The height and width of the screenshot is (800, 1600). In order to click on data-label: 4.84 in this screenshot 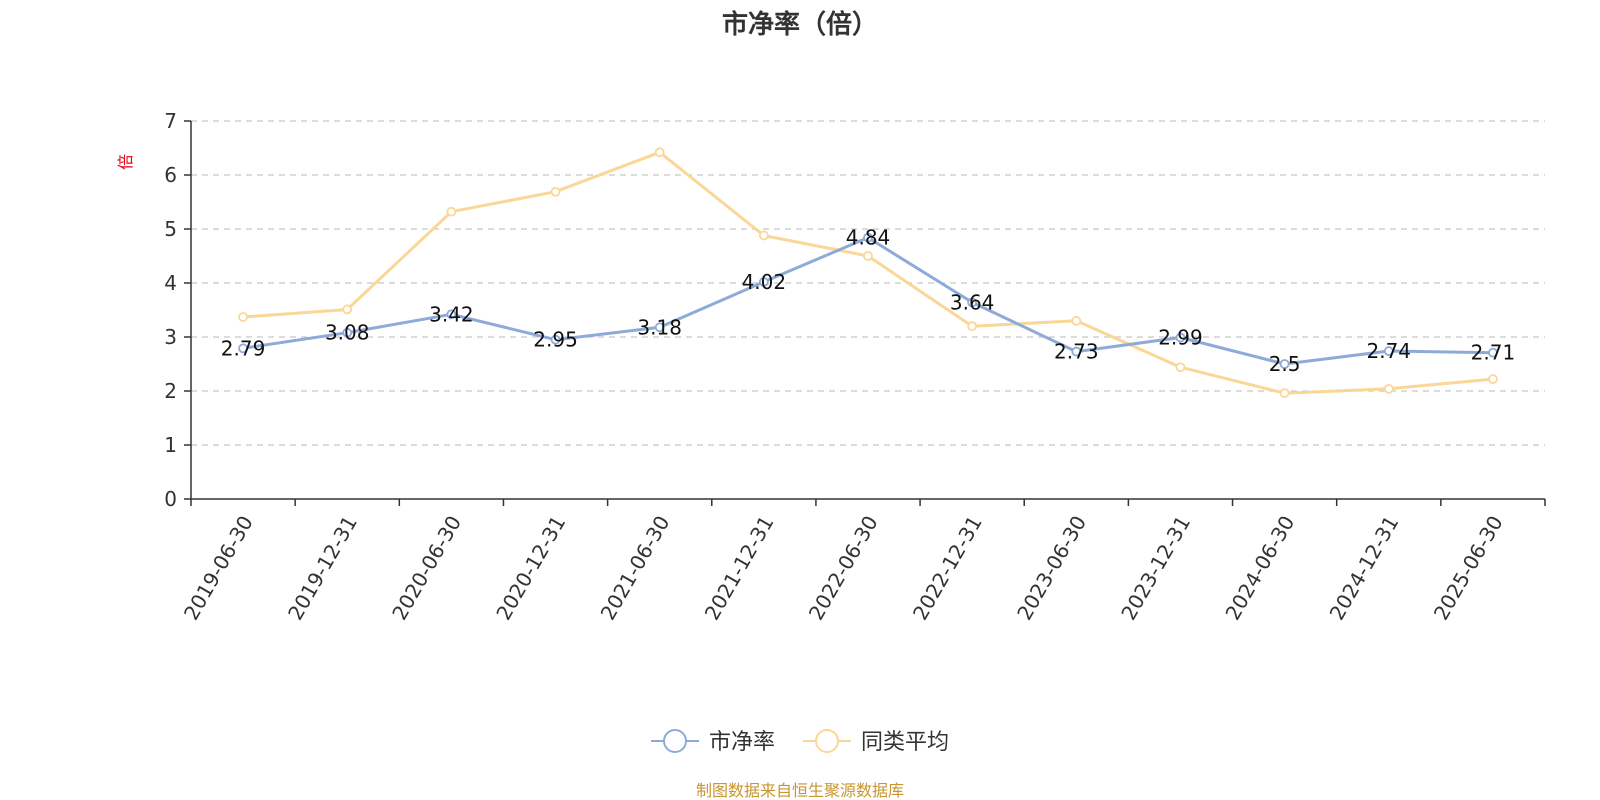, I will do `click(868, 238)`.